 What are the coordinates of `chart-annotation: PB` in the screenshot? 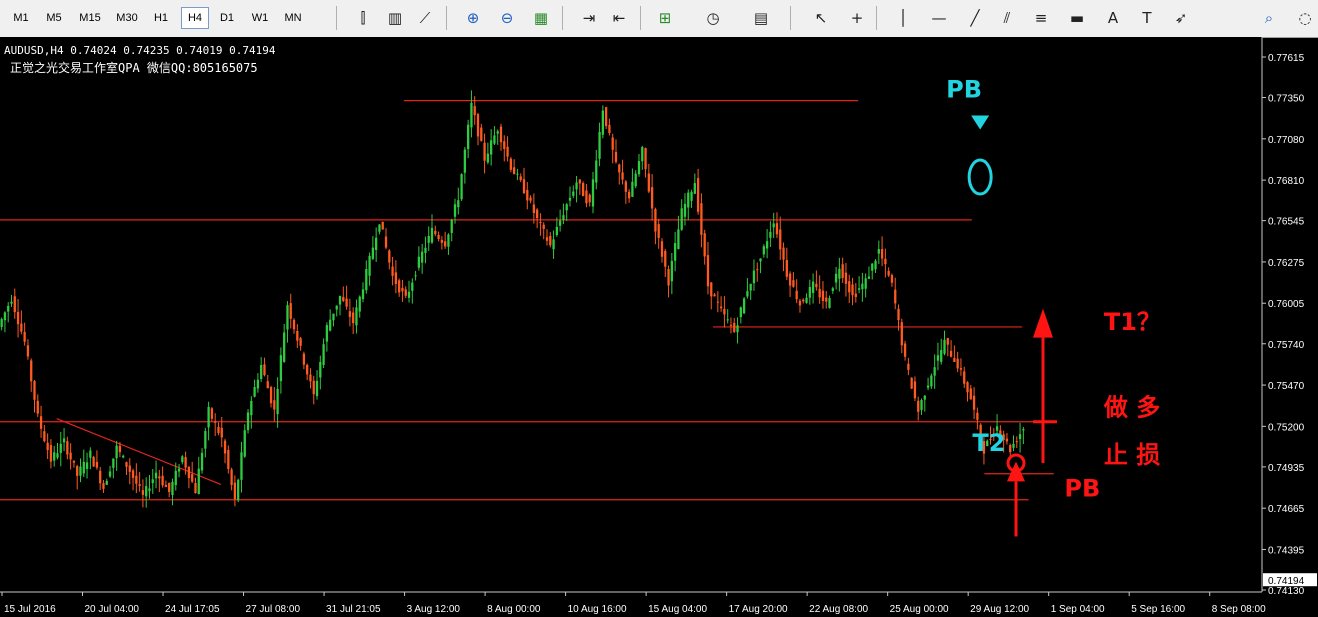 It's located at (1082, 489).